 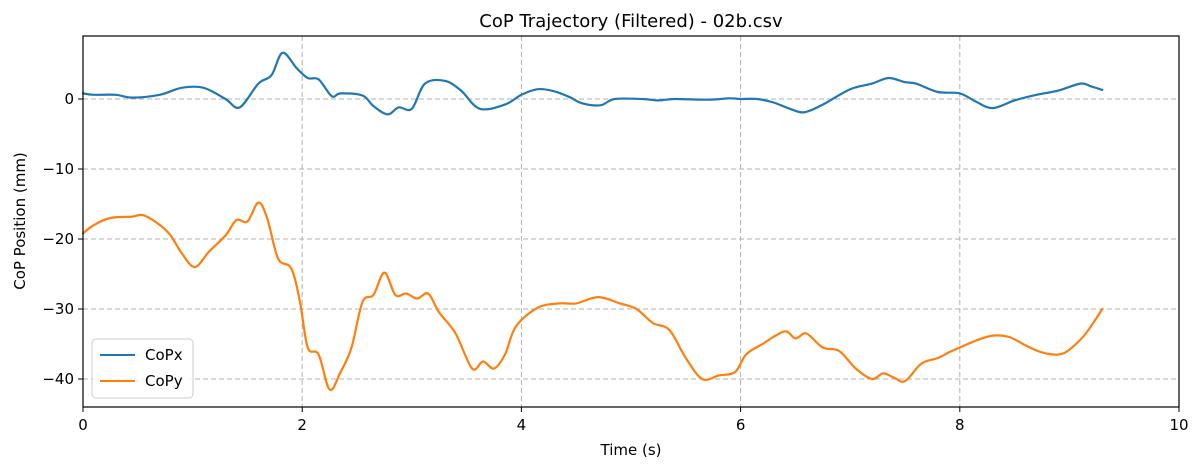 What do you see at coordinates (164, 355) in the screenshot?
I see `legend-label-copx: CoPx` at bounding box center [164, 355].